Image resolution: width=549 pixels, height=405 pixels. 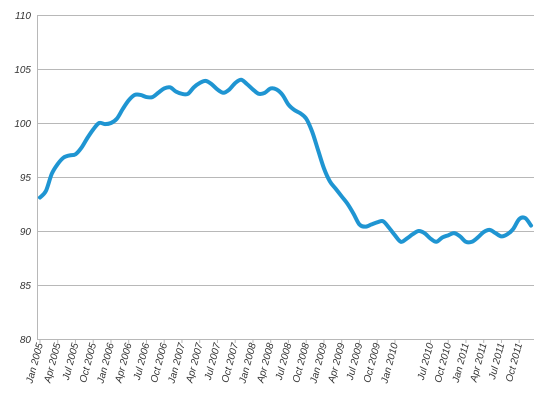 I want to click on x-tick-label: Jan 2010, so click(x=390, y=364).